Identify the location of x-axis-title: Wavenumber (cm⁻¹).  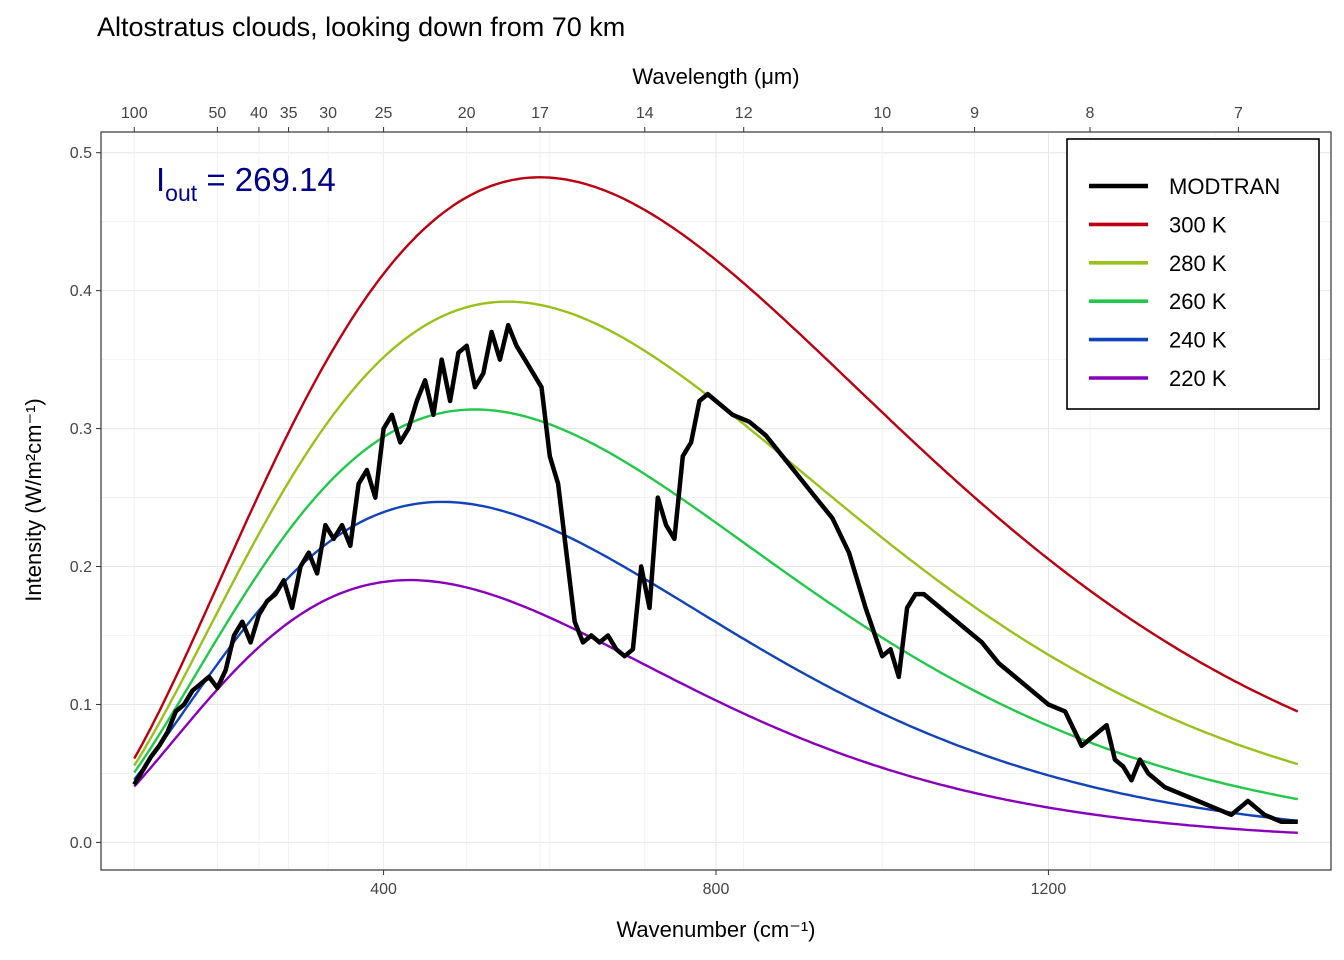
(715, 929).